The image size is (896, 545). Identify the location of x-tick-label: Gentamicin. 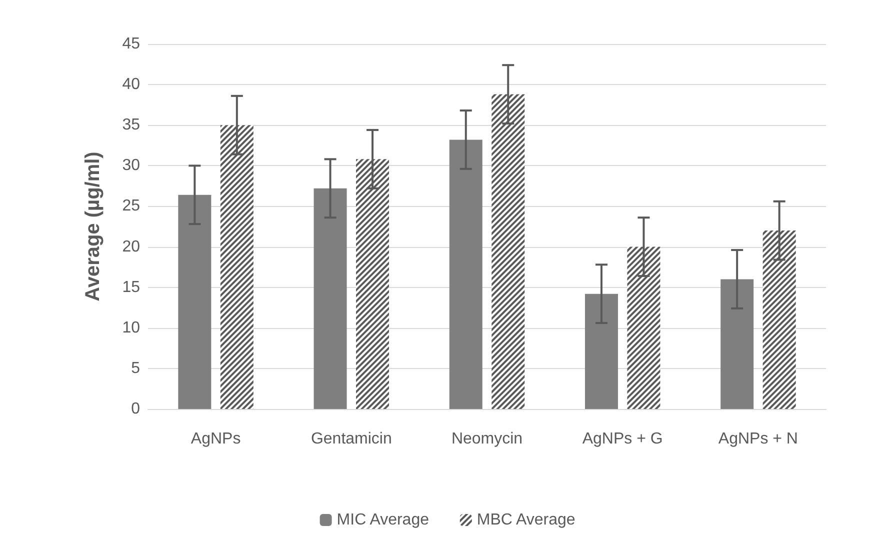
(351, 439).